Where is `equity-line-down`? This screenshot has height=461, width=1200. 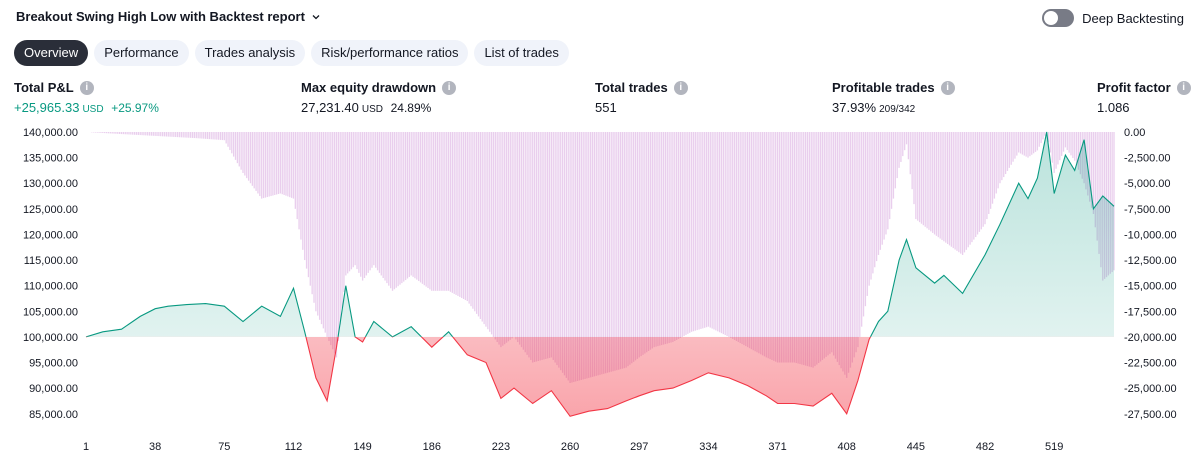 equity-line-down is located at coordinates (479, 376).